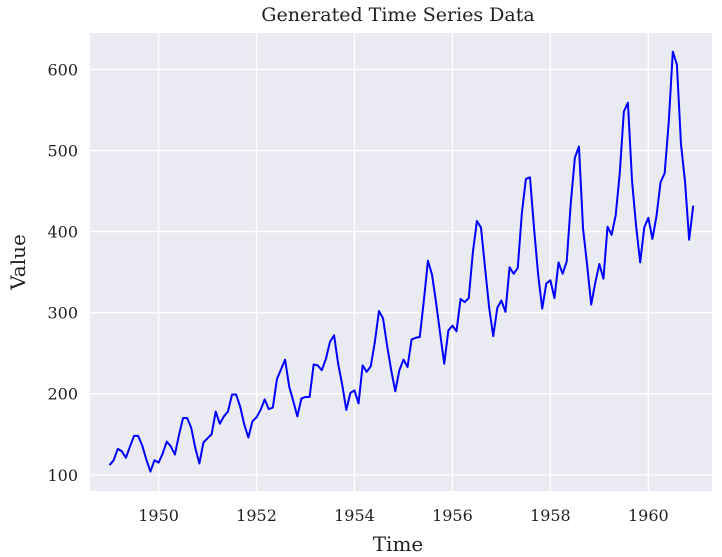  I want to click on y-tick-label: 100, so click(62, 475).